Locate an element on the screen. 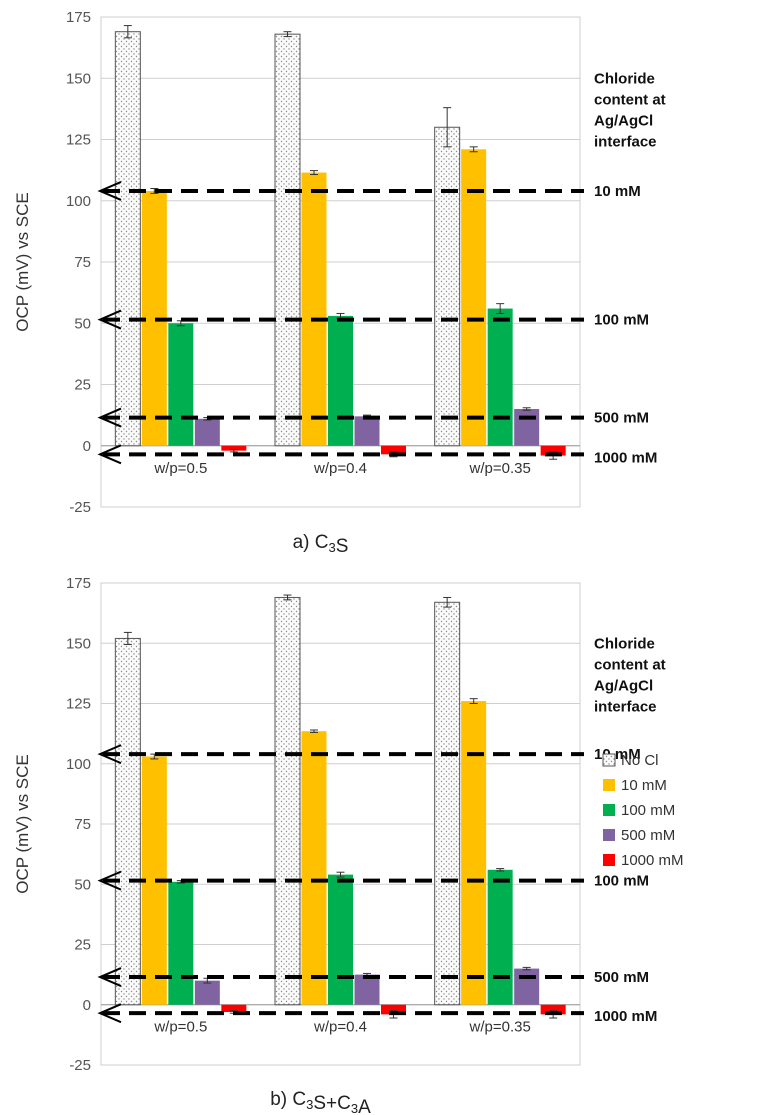 This screenshot has width=778, height=1115. caption-part: S+C is located at coordinates (332, 1103).